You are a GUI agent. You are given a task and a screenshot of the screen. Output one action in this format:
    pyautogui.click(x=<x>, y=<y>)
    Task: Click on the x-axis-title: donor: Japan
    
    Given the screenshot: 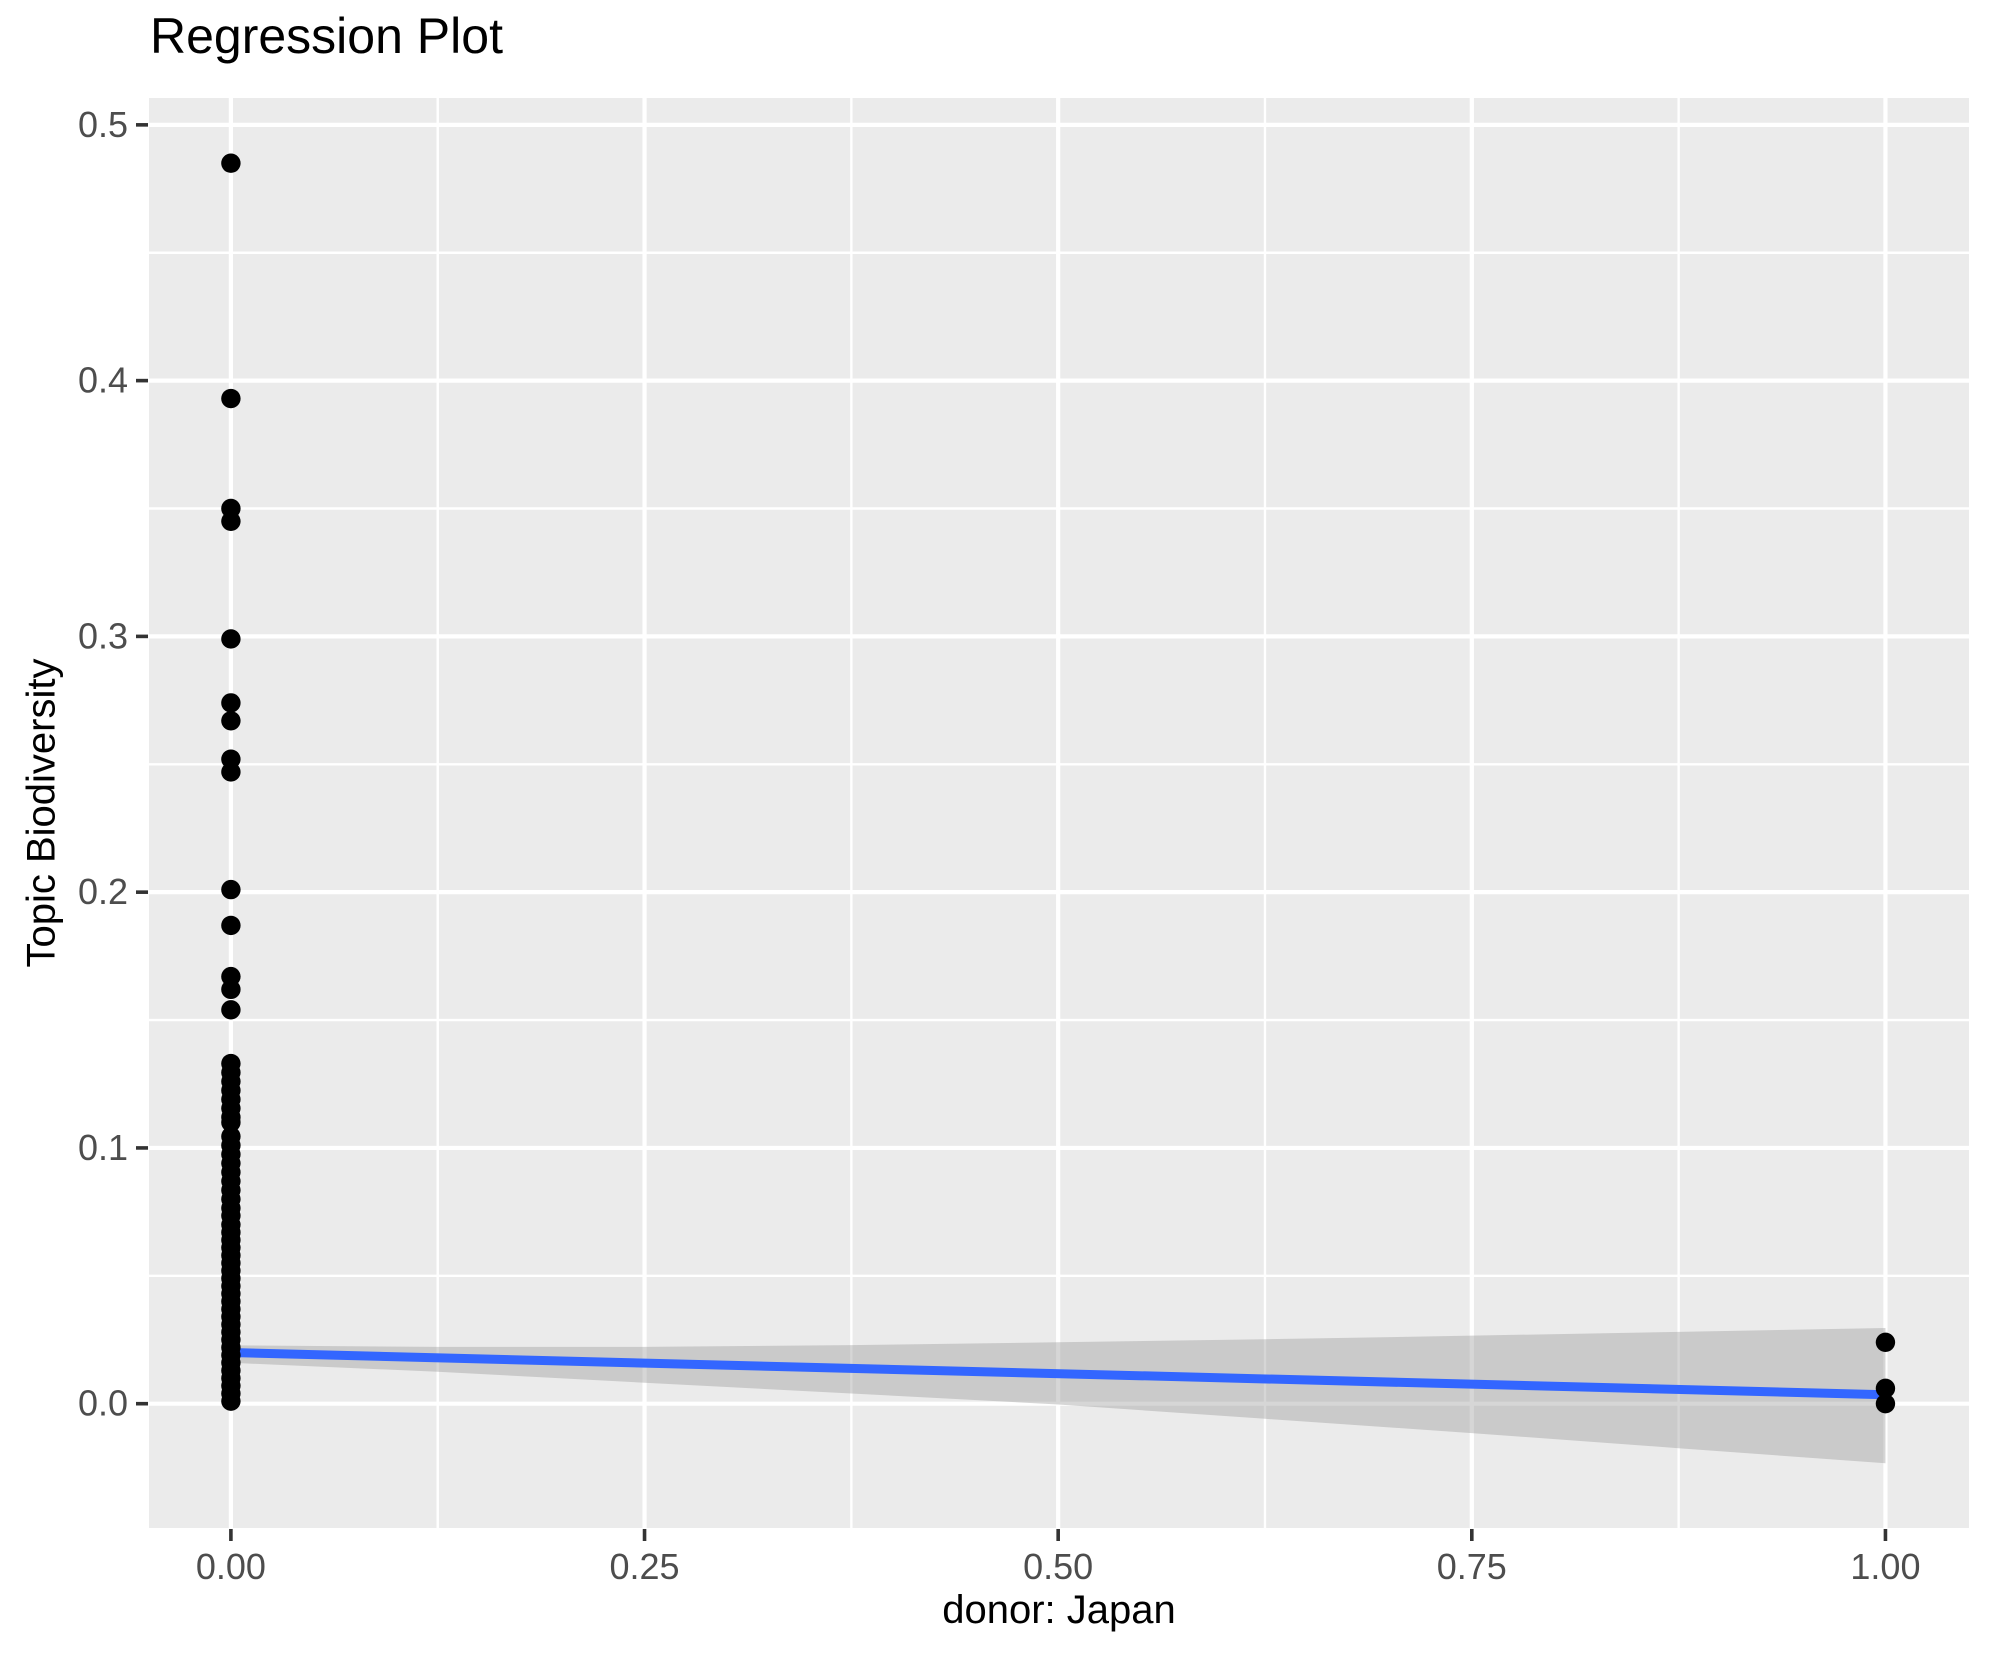 What is the action you would take?
    pyautogui.click(x=1059, y=1610)
    